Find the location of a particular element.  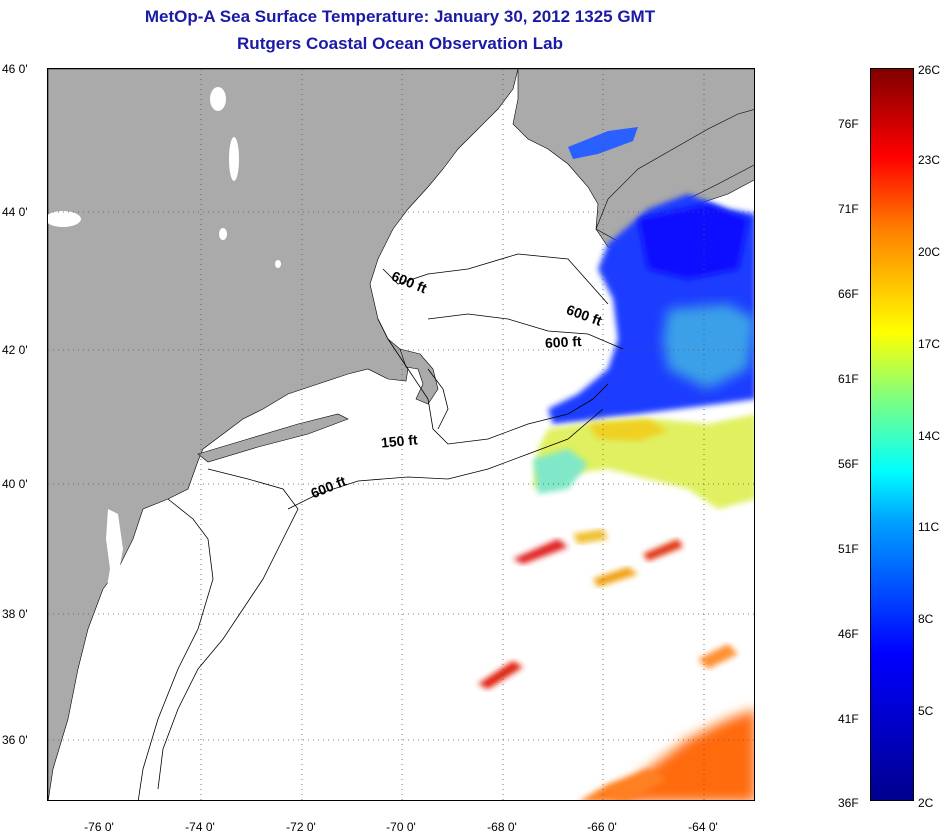

colorbar-f-41: 41F is located at coordinates (848, 719).